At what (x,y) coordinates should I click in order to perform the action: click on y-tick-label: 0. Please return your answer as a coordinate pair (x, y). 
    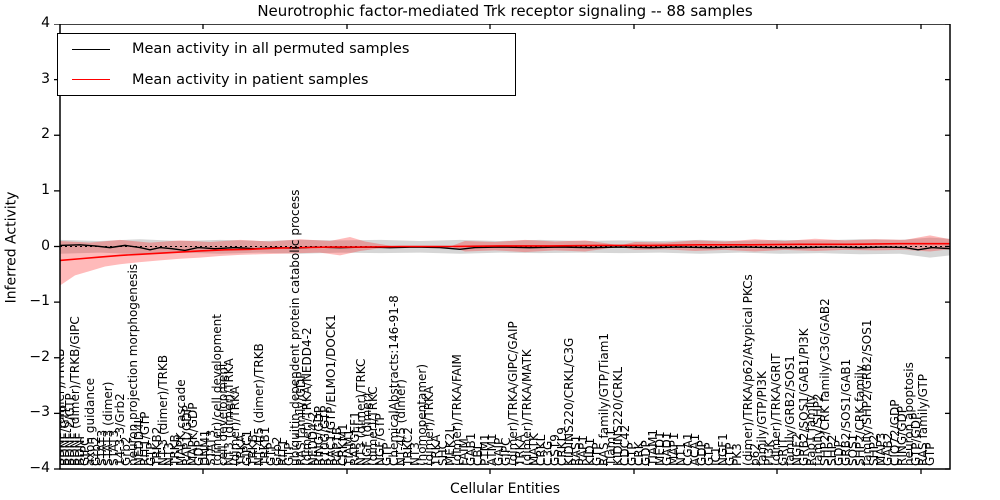
    Looking at the image, I should click on (45, 245).